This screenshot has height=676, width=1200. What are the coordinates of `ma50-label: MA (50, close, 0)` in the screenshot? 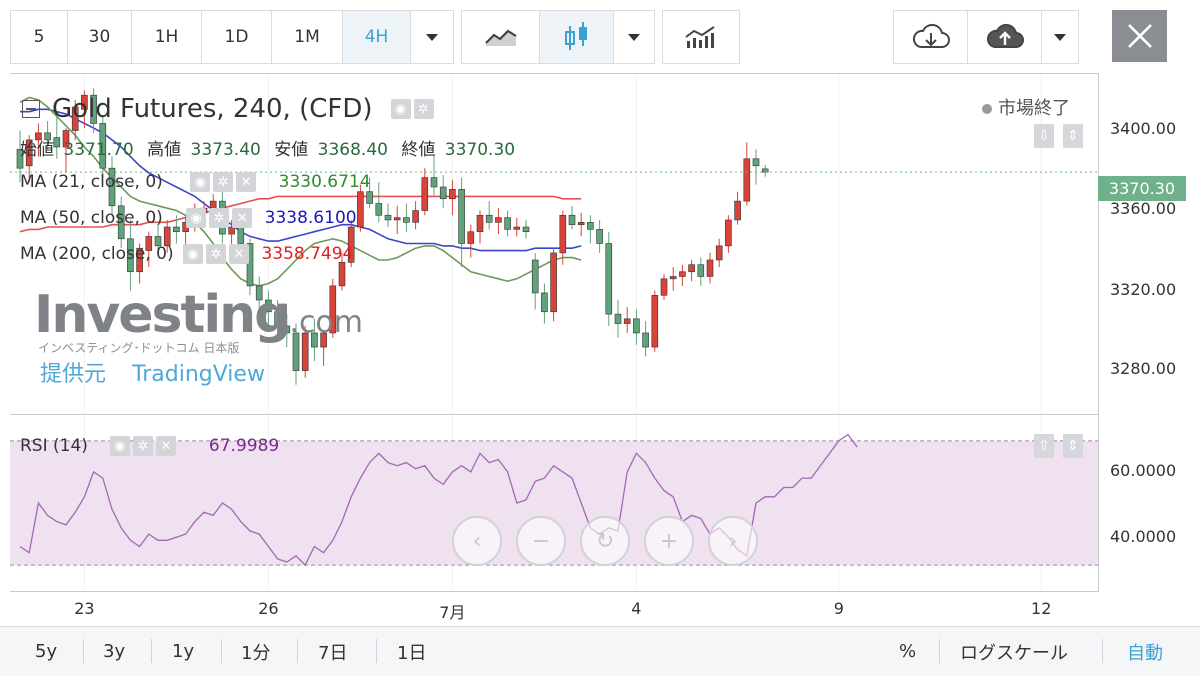 It's located at (91, 218).